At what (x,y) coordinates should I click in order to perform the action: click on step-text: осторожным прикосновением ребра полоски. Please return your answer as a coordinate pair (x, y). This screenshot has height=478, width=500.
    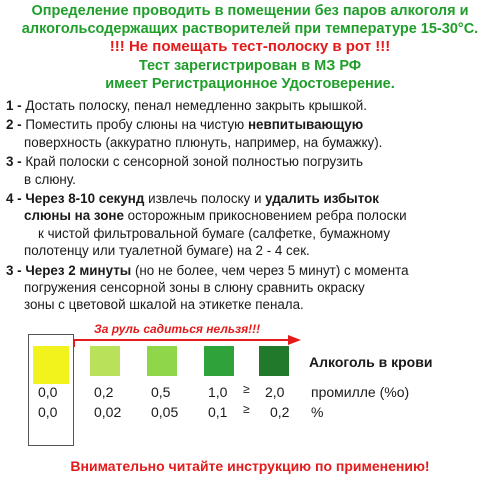
    Looking at the image, I should click on (265, 216).